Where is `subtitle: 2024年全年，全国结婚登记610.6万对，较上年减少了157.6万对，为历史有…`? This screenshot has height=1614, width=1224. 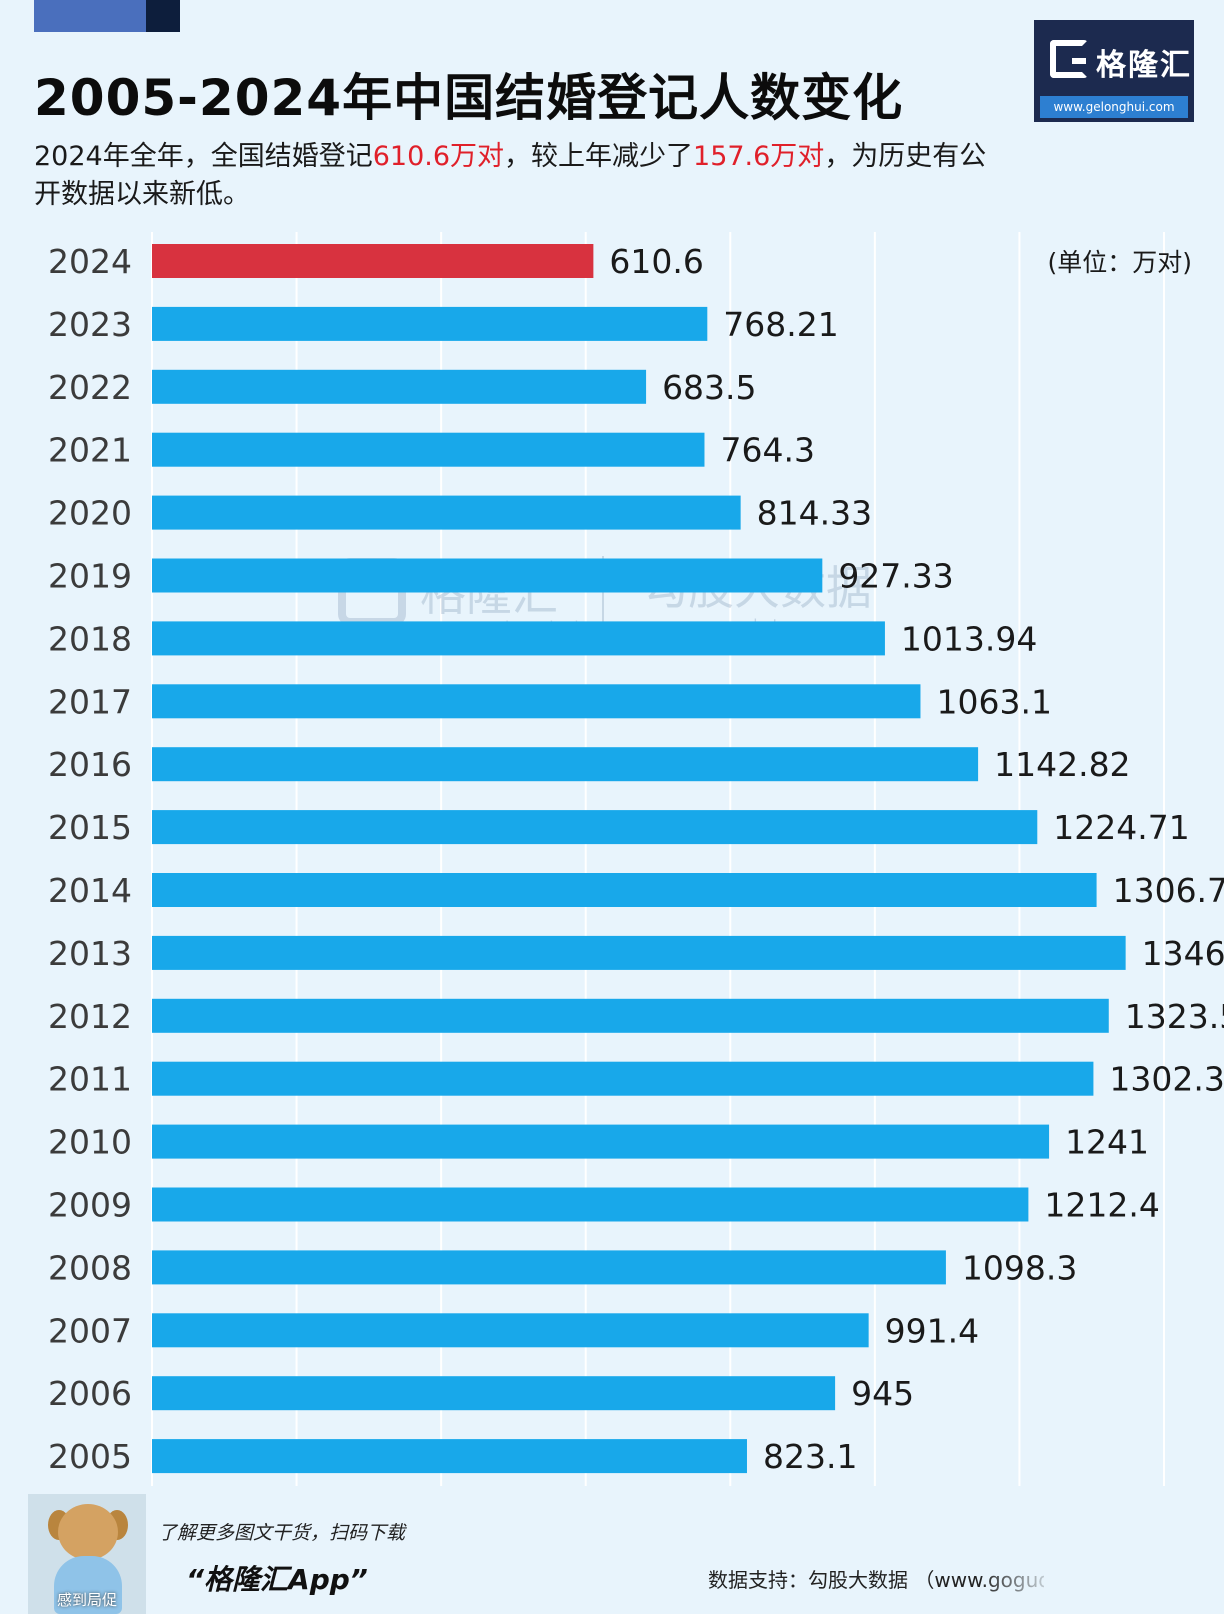
subtitle: 2024年全年，全国结婚登记610.6万对，较上年减少了157.6万对，为历史有… is located at coordinates (514, 176).